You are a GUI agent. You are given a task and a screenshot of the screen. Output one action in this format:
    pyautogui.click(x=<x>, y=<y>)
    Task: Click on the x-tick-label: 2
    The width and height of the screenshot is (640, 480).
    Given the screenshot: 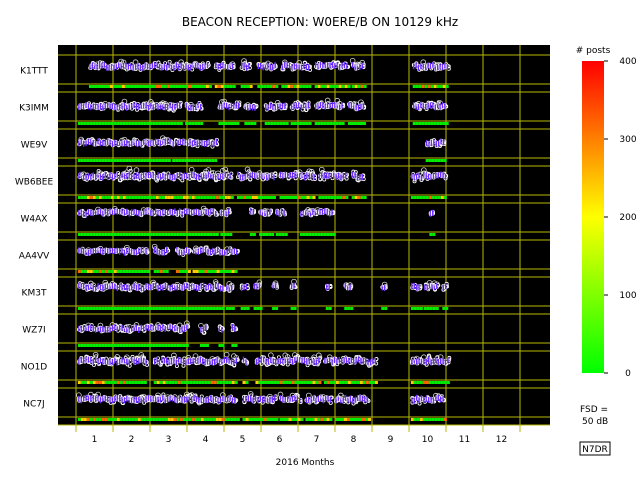 What is the action you would take?
    pyautogui.click(x=132, y=440)
    